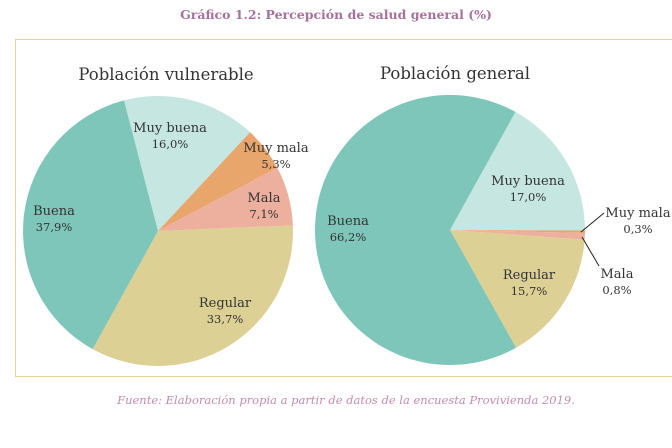 The width and height of the screenshot is (672, 448). Describe the element at coordinates (263, 214) in the screenshot. I see `slice-value-mala: 7,1%` at that location.